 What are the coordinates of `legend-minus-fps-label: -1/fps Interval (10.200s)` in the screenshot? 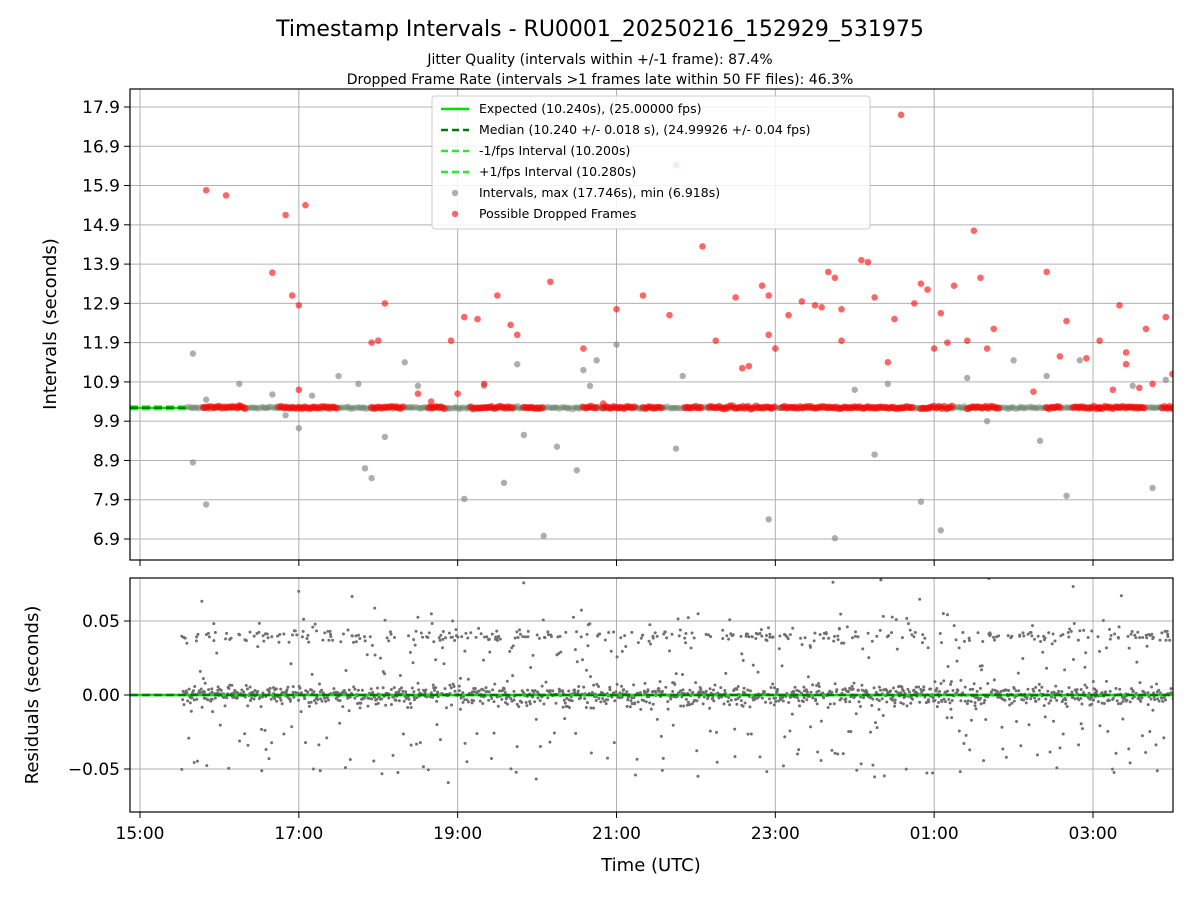 It's located at (554, 150).